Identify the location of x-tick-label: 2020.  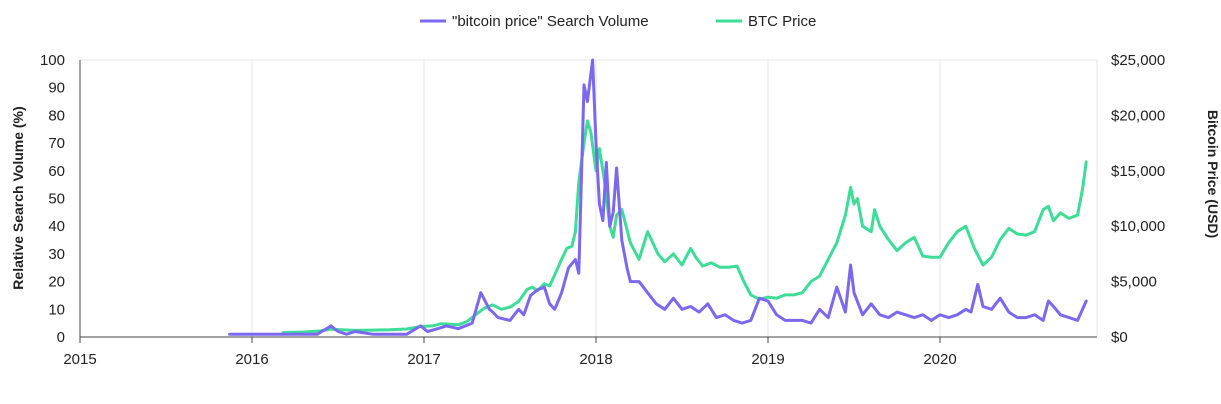
(939, 359).